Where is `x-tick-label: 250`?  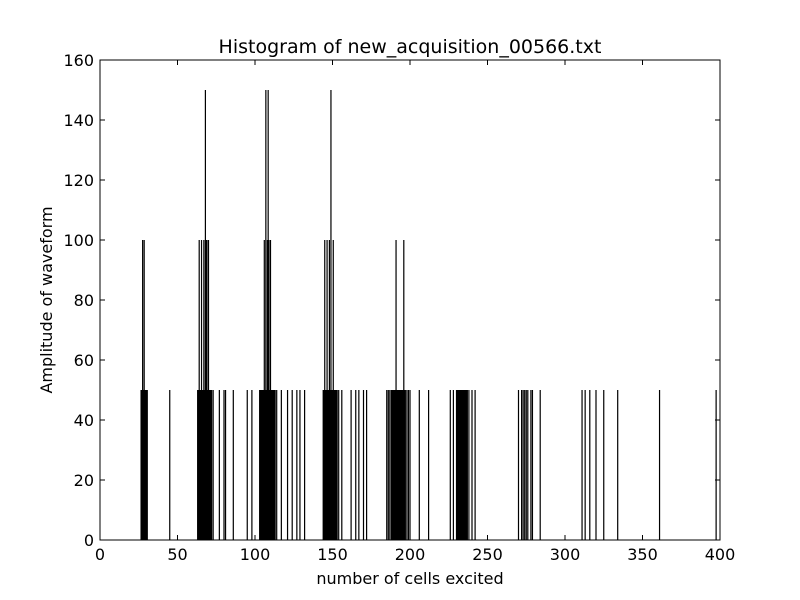
x-tick-label: 250 is located at coordinates (487, 554).